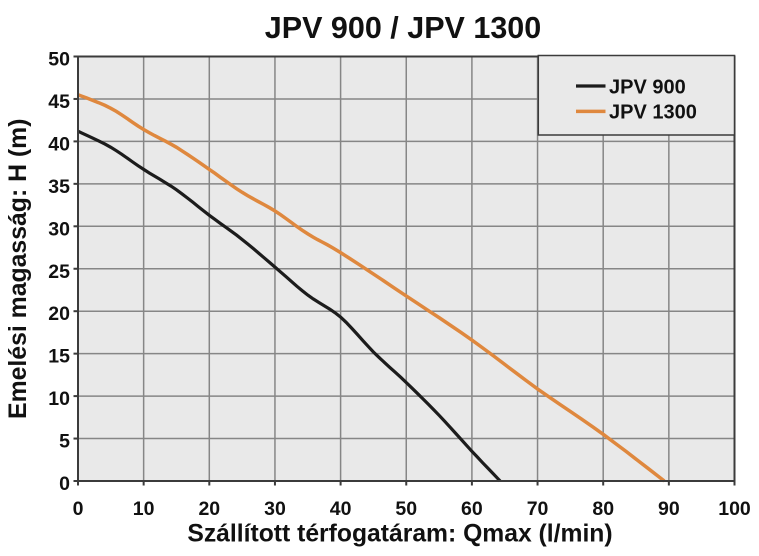 This screenshot has height=556, width=759. What do you see at coordinates (18, 269) in the screenshot?
I see `svg-text: Emelési magasság: H (m)` at bounding box center [18, 269].